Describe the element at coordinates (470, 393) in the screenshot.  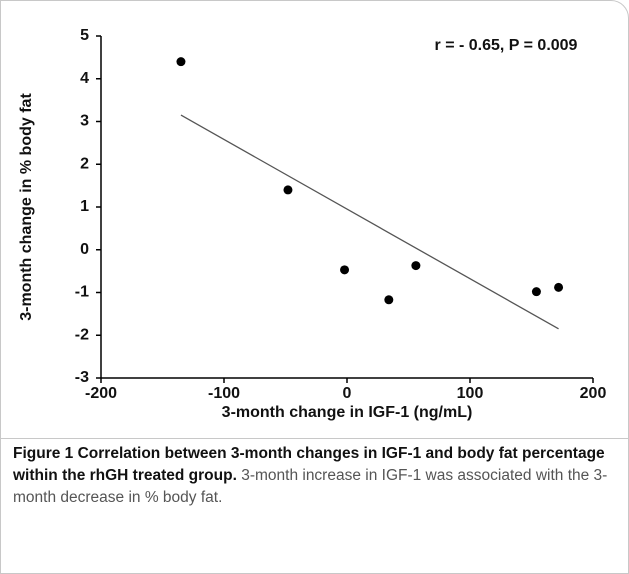
I see `x-tick-label: 100` at that location.